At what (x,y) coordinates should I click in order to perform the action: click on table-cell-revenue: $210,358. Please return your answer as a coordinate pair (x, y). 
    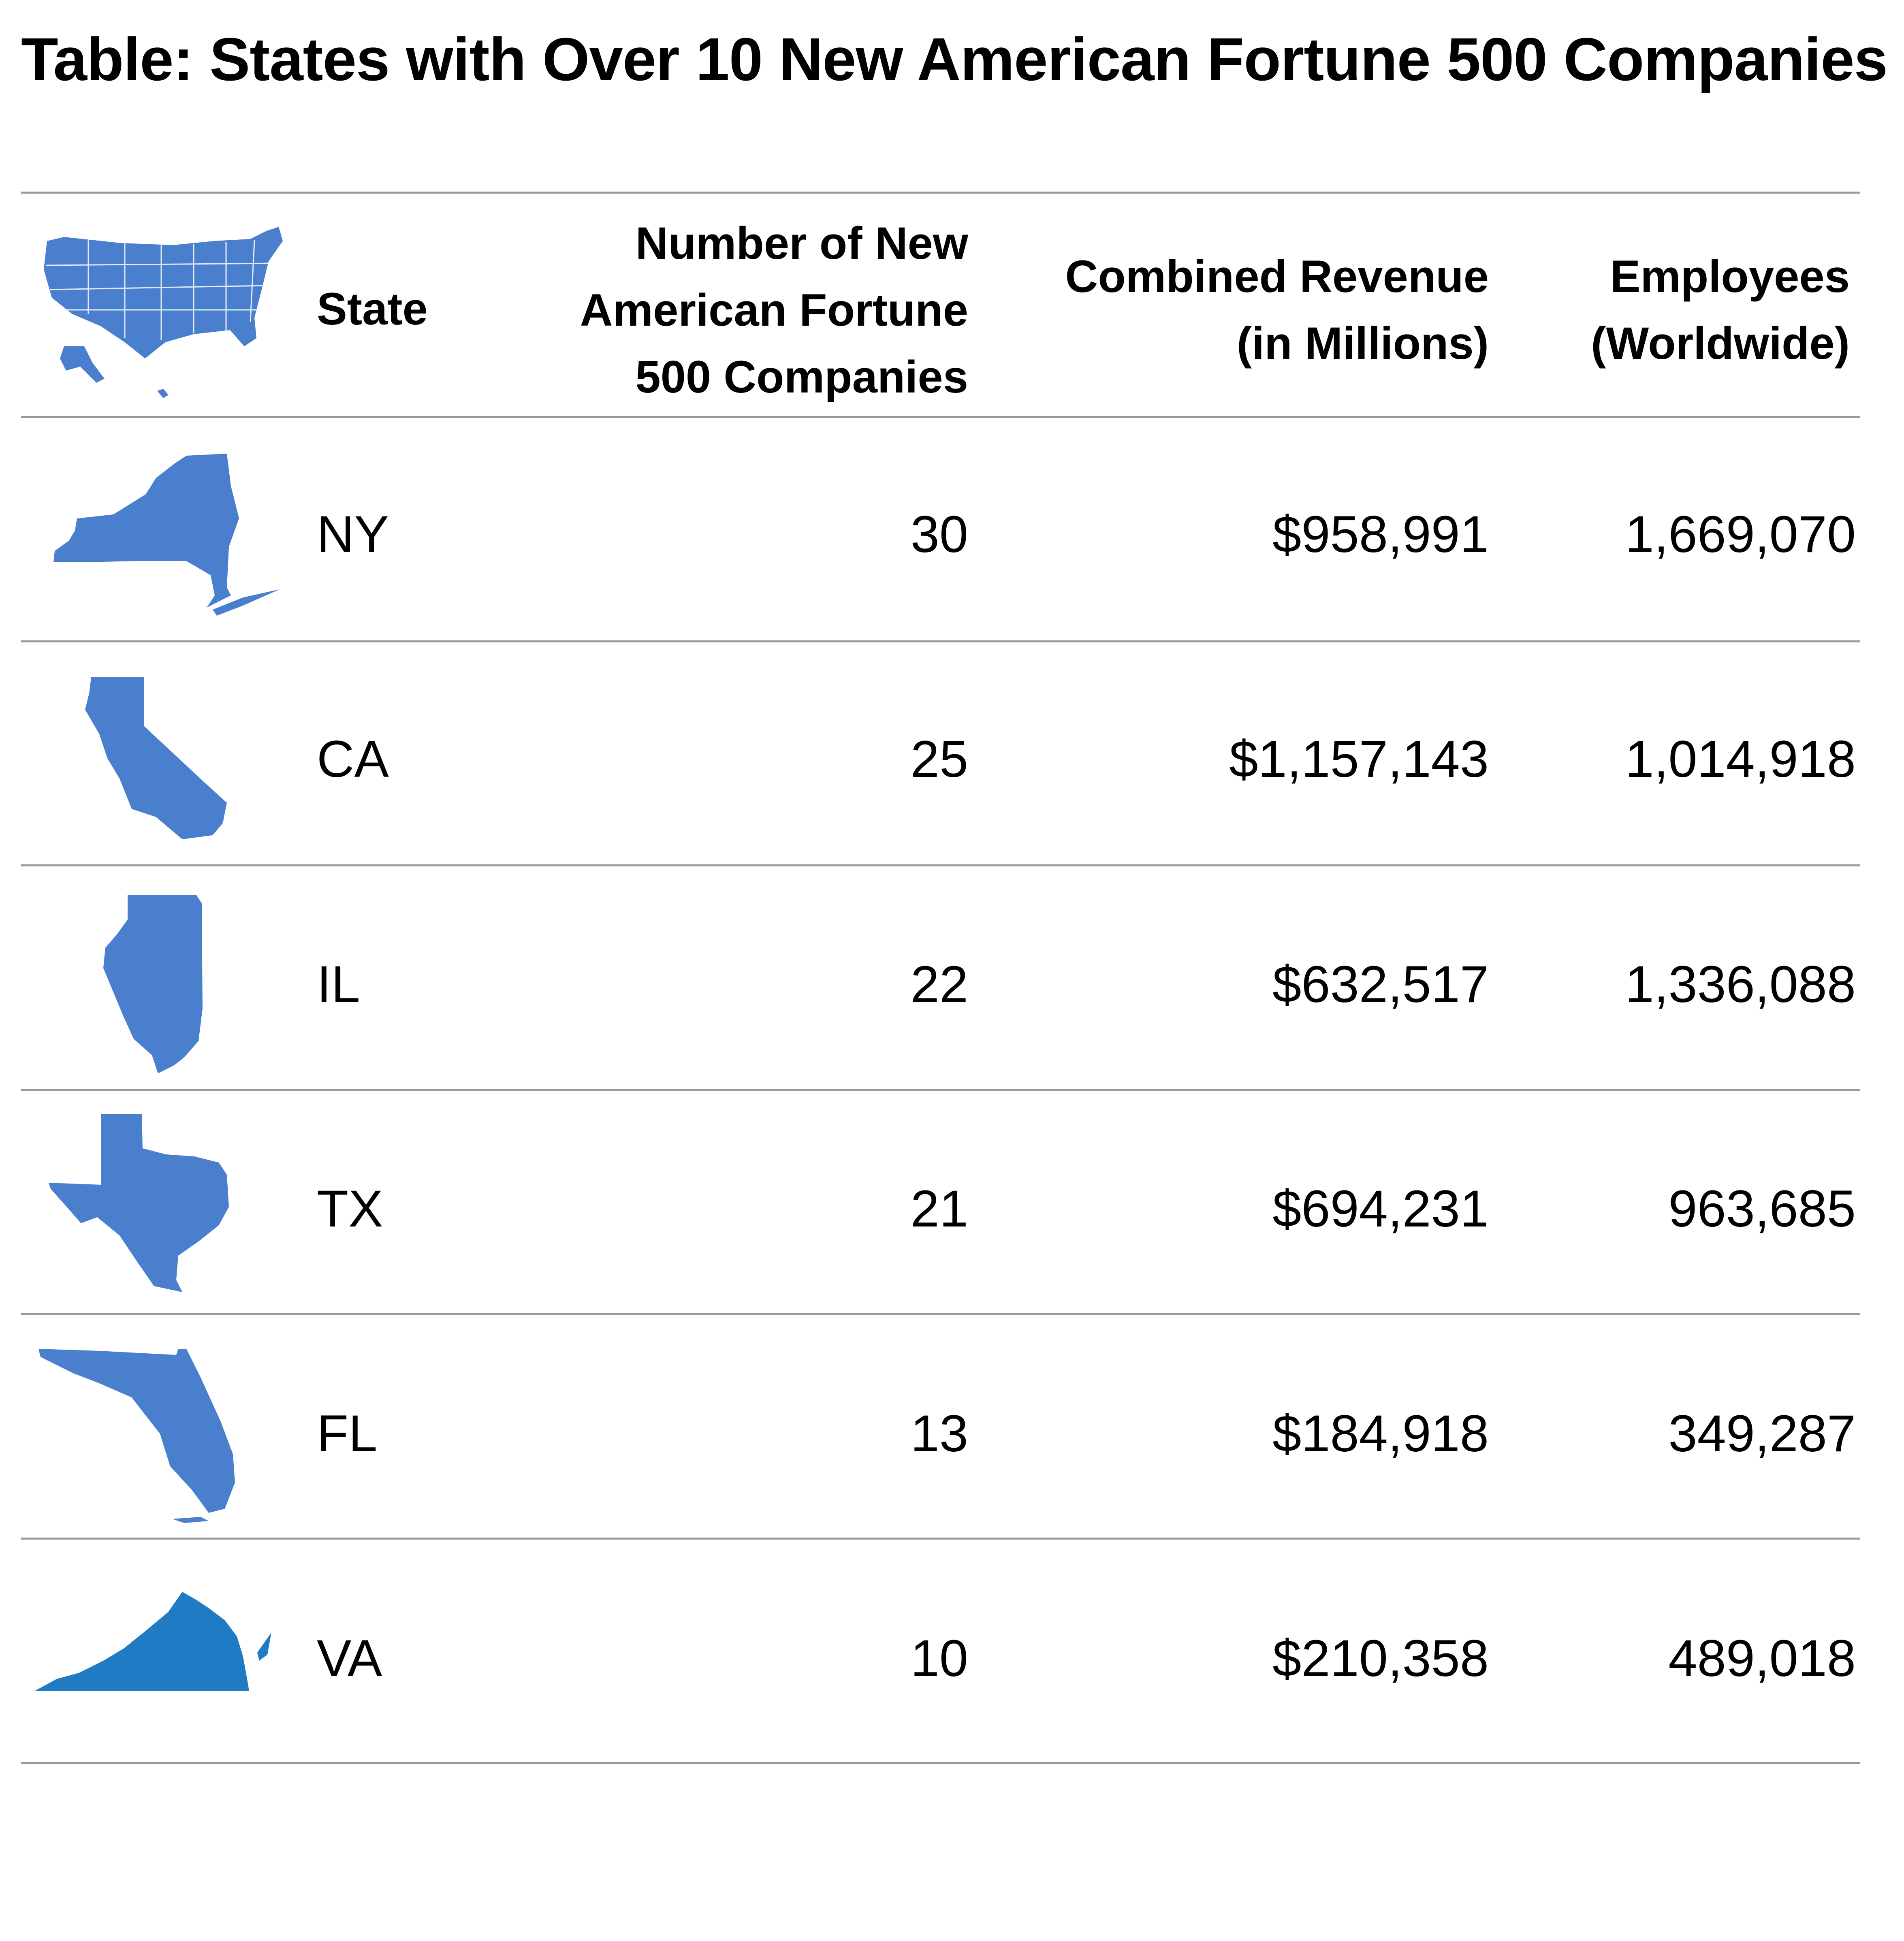
    Looking at the image, I should click on (1380, 1658).